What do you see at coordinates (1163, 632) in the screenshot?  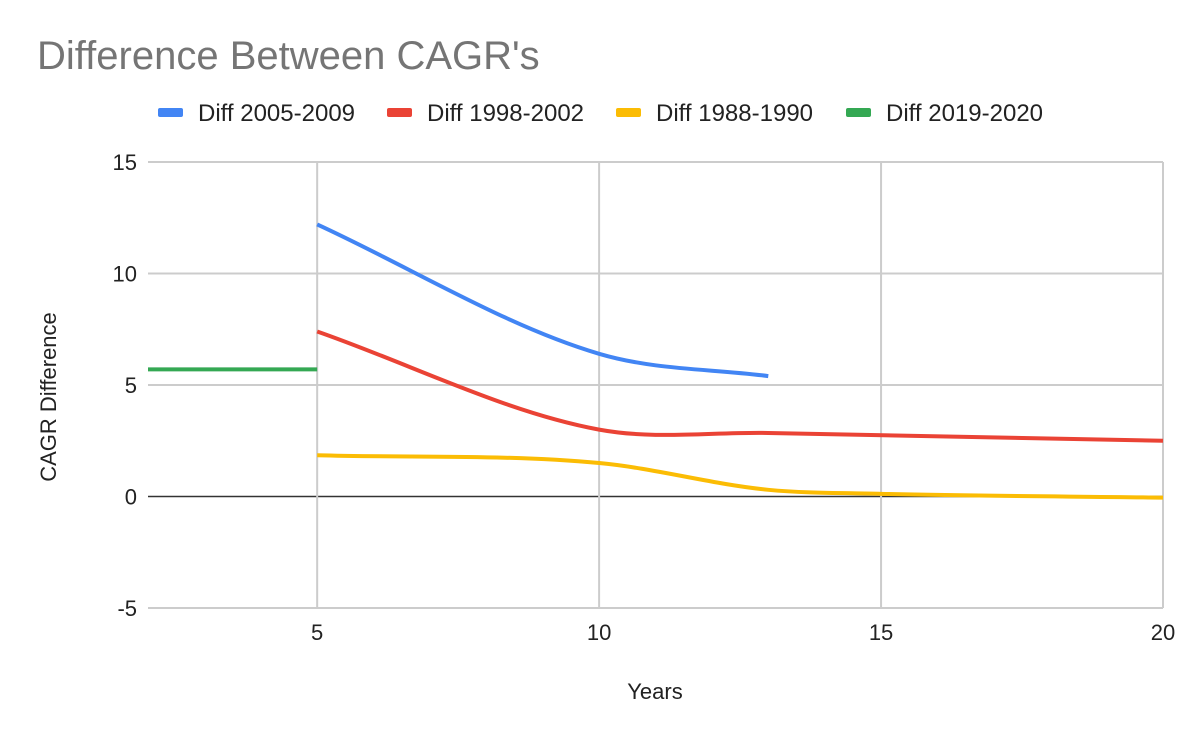 I see `x-tick-label: 20` at bounding box center [1163, 632].